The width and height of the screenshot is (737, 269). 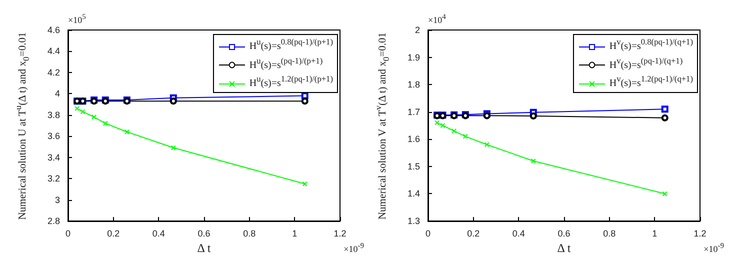 What do you see at coordinates (413, 221) in the screenshot?
I see `y-tick-label: 1.3` at bounding box center [413, 221].